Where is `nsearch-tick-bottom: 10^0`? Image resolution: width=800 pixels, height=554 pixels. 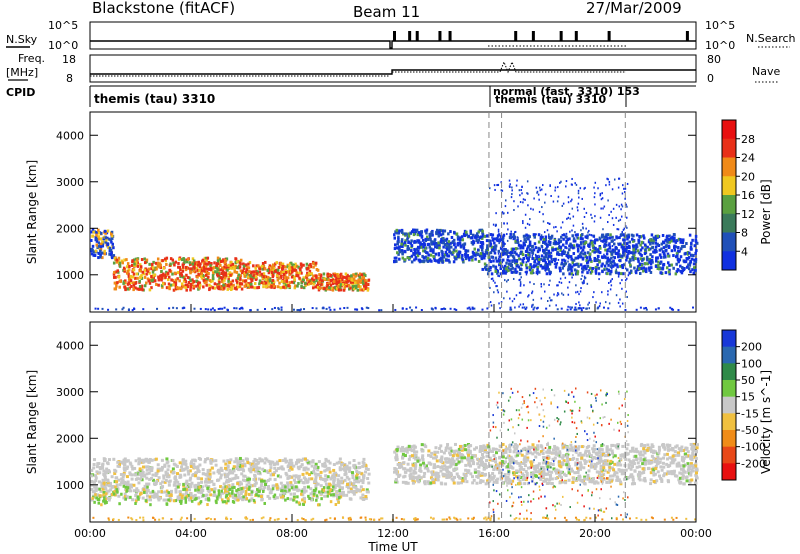 nsearch-tick-bottom: 10^0 is located at coordinates (720, 45).